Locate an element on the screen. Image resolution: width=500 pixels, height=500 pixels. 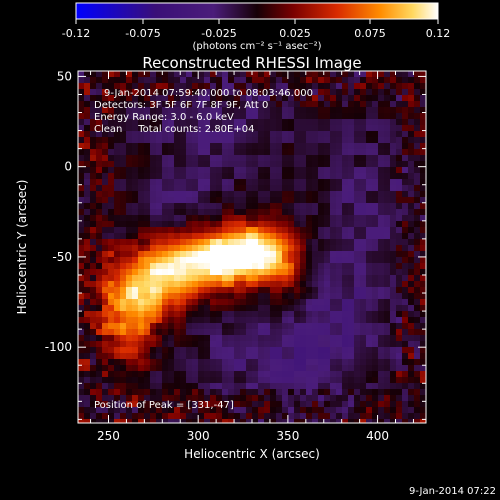
colorbar-units: (photons cm⁻² s⁻¹ asec⁻²) is located at coordinates (256, 46).